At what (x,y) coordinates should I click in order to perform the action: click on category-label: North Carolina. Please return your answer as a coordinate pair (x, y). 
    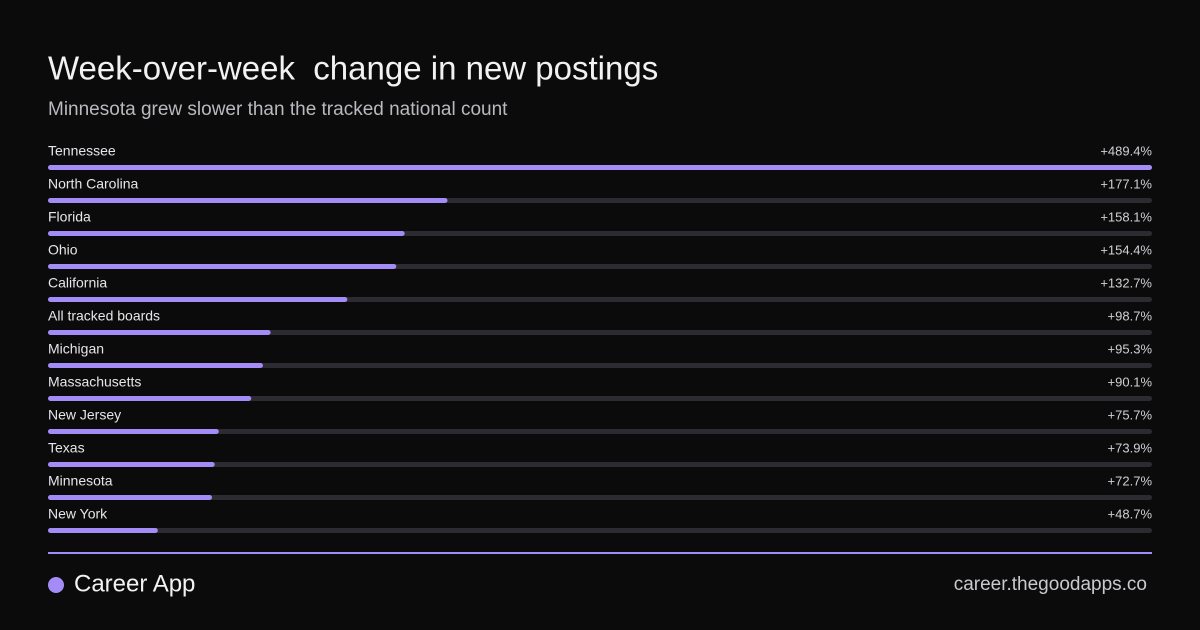
    Looking at the image, I should click on (93, 184).